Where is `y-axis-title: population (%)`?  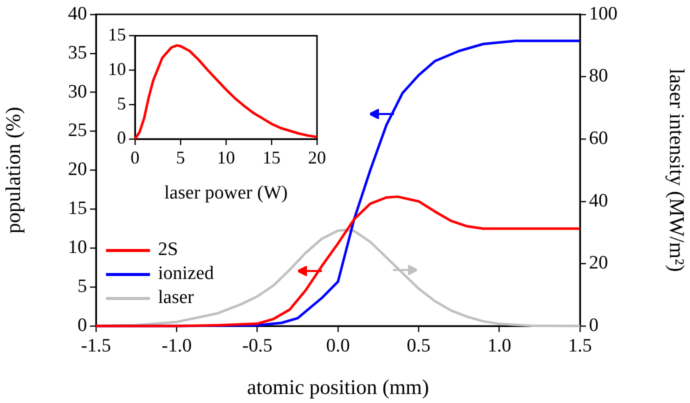
y-axis-title: population (%) is located at coordinates (13, 170).